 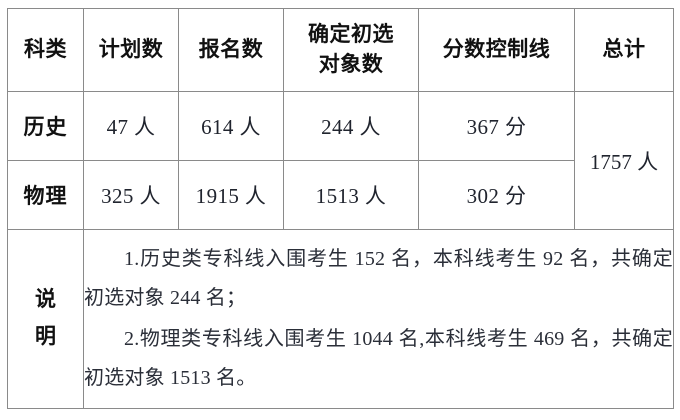 I want to click on value-applicants-physics: 1915 人, so click(x=231, y=196).